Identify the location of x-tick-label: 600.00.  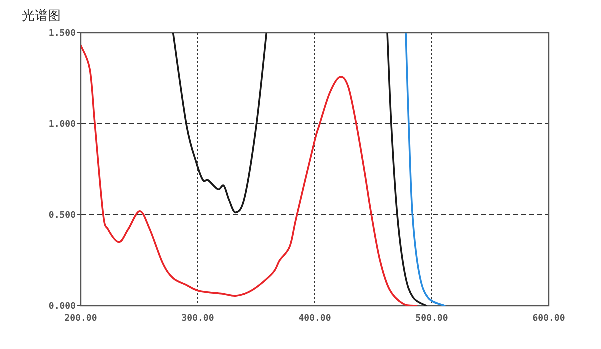
(549, 319).